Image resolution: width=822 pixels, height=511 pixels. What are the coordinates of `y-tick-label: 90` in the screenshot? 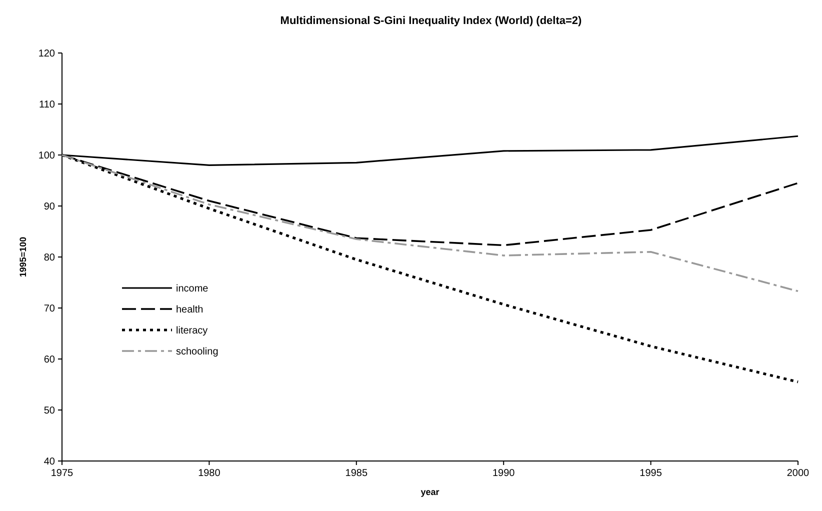 It's located at (50, 207).